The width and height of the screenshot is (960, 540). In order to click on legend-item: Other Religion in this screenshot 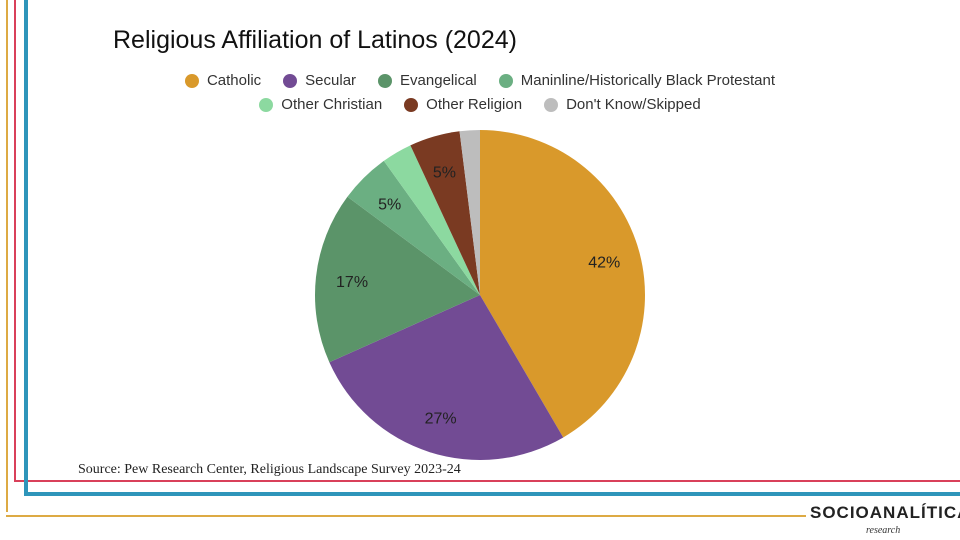, I will do `click(463, 104)`.